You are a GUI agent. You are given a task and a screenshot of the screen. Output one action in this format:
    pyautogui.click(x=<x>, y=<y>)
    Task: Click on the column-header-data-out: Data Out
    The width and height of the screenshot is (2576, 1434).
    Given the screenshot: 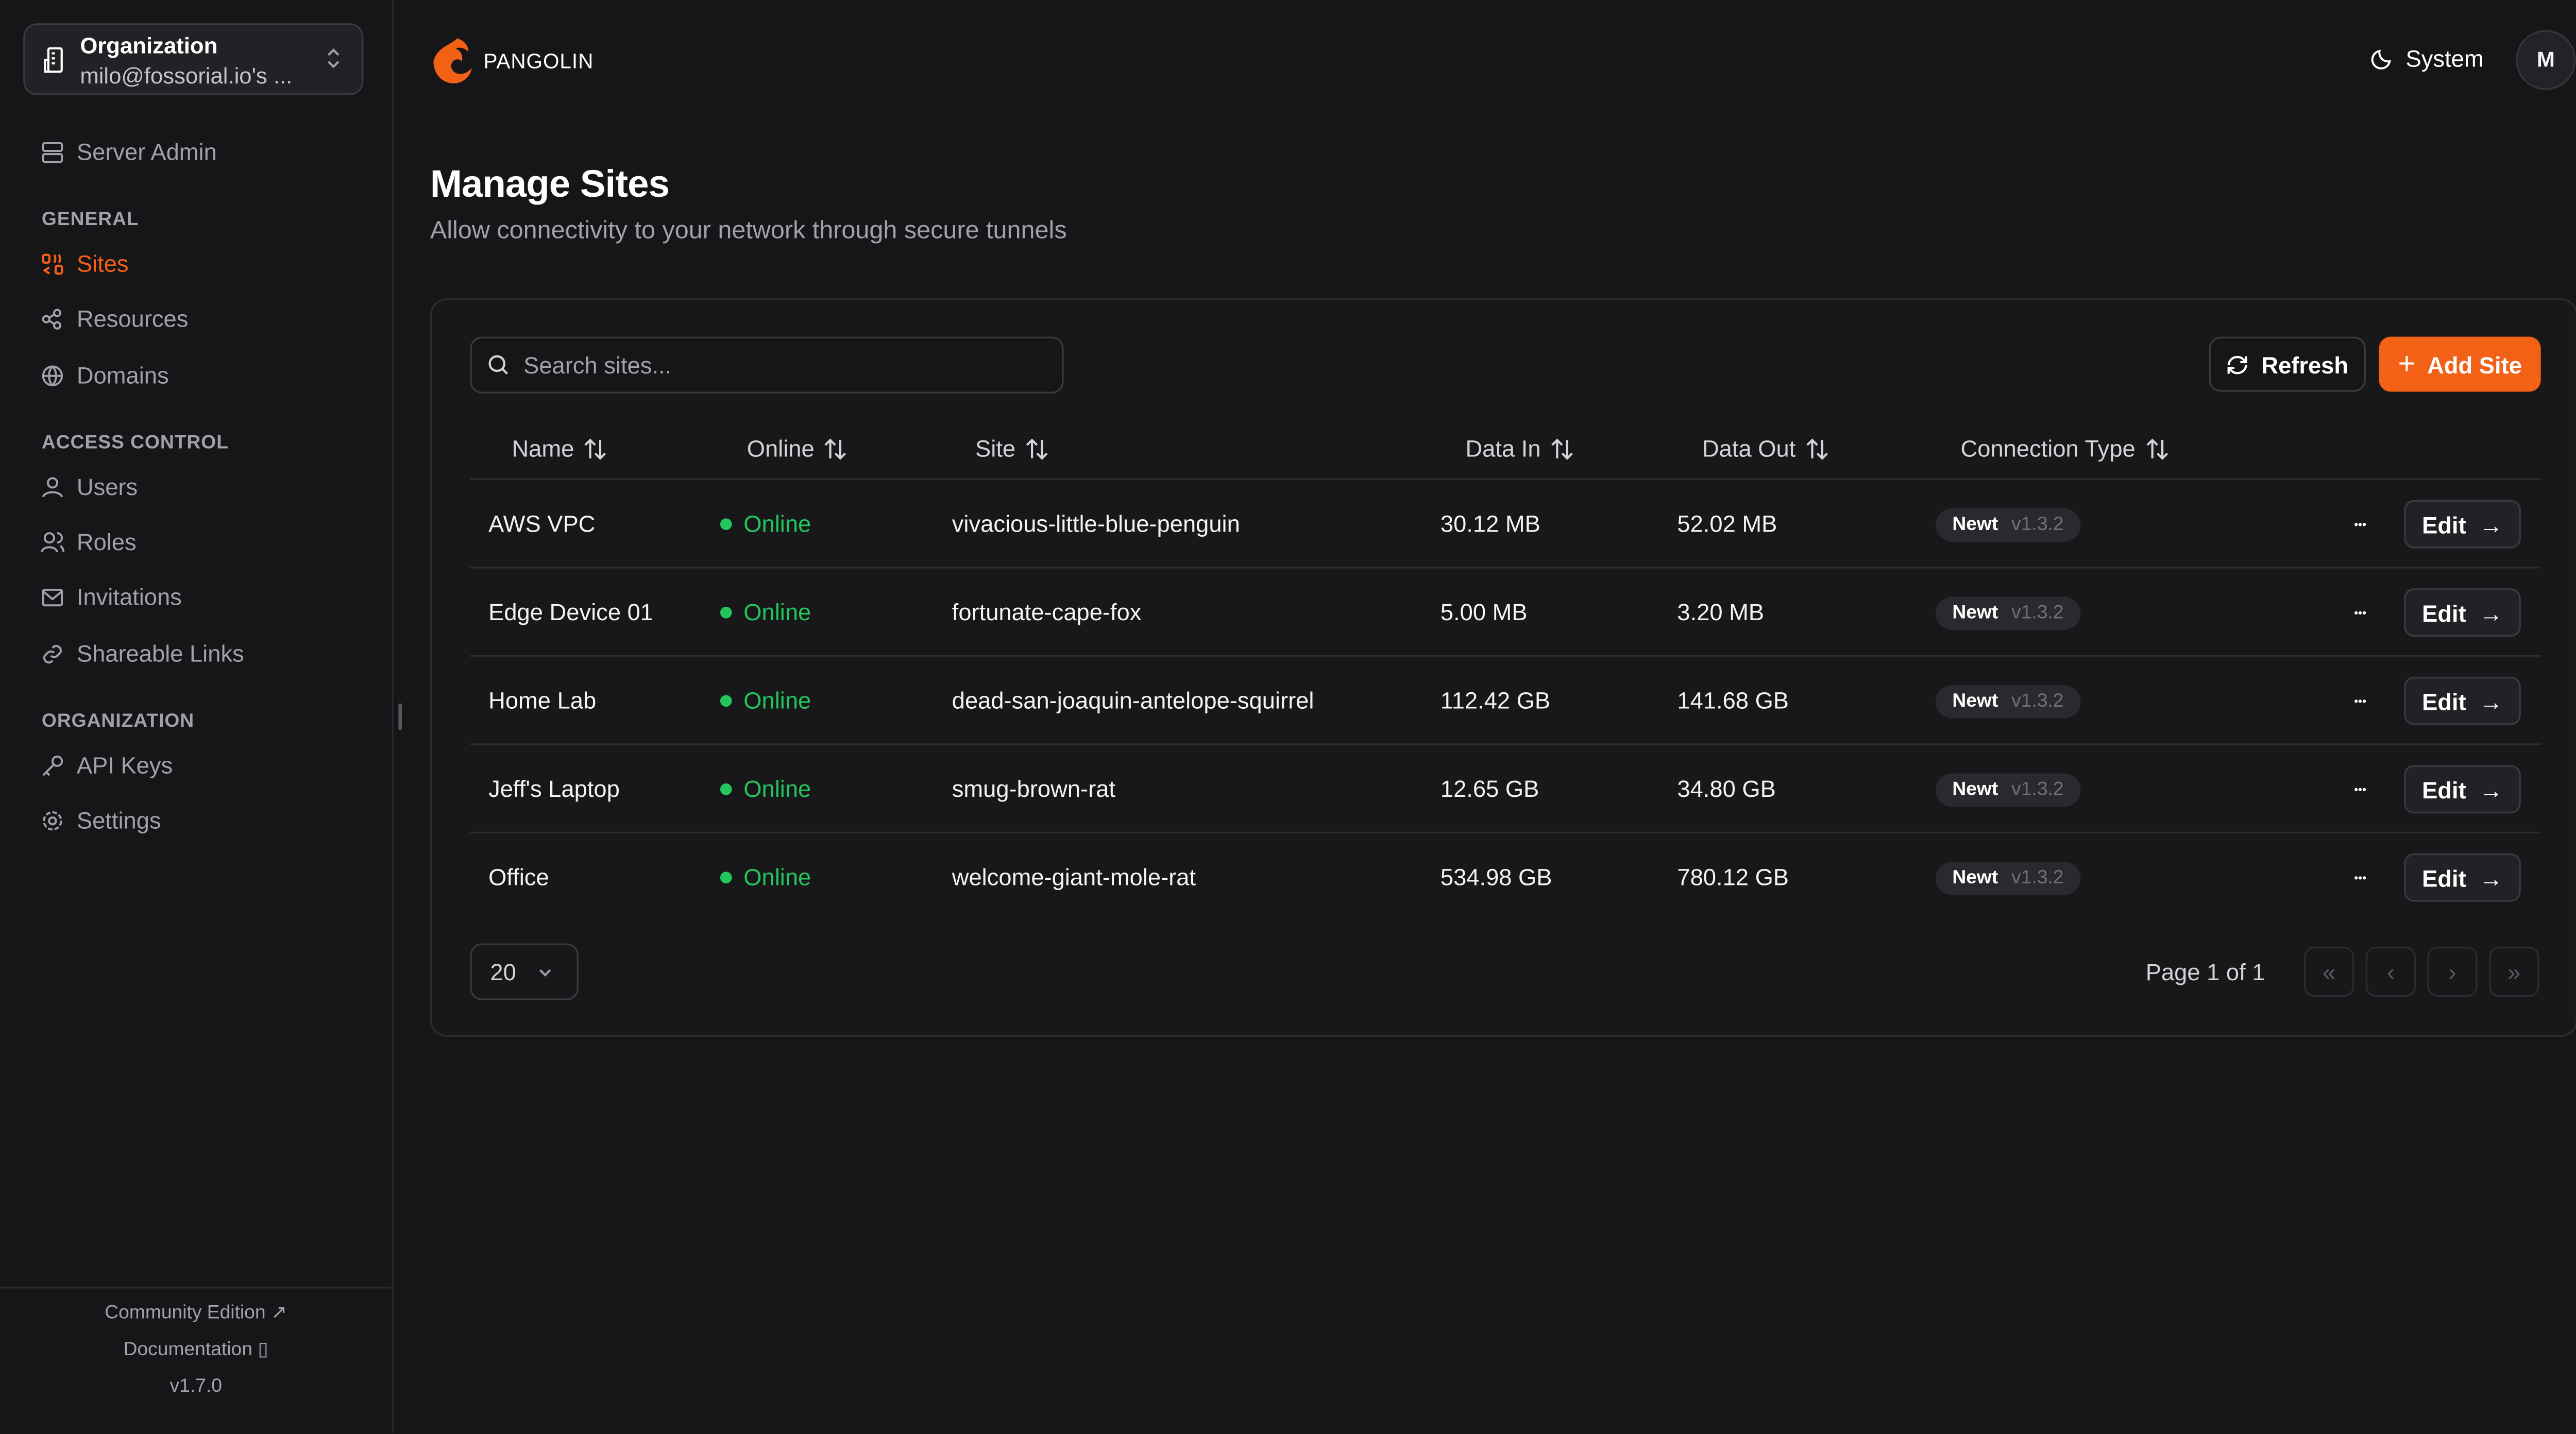 What is the action you would take?
    pyautogui.click(x=1765, y=448)
    